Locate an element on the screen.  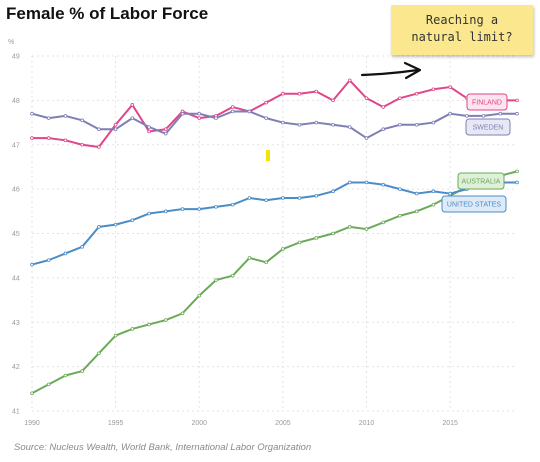
point-australia-2014 is located at coordinates (433, 204).